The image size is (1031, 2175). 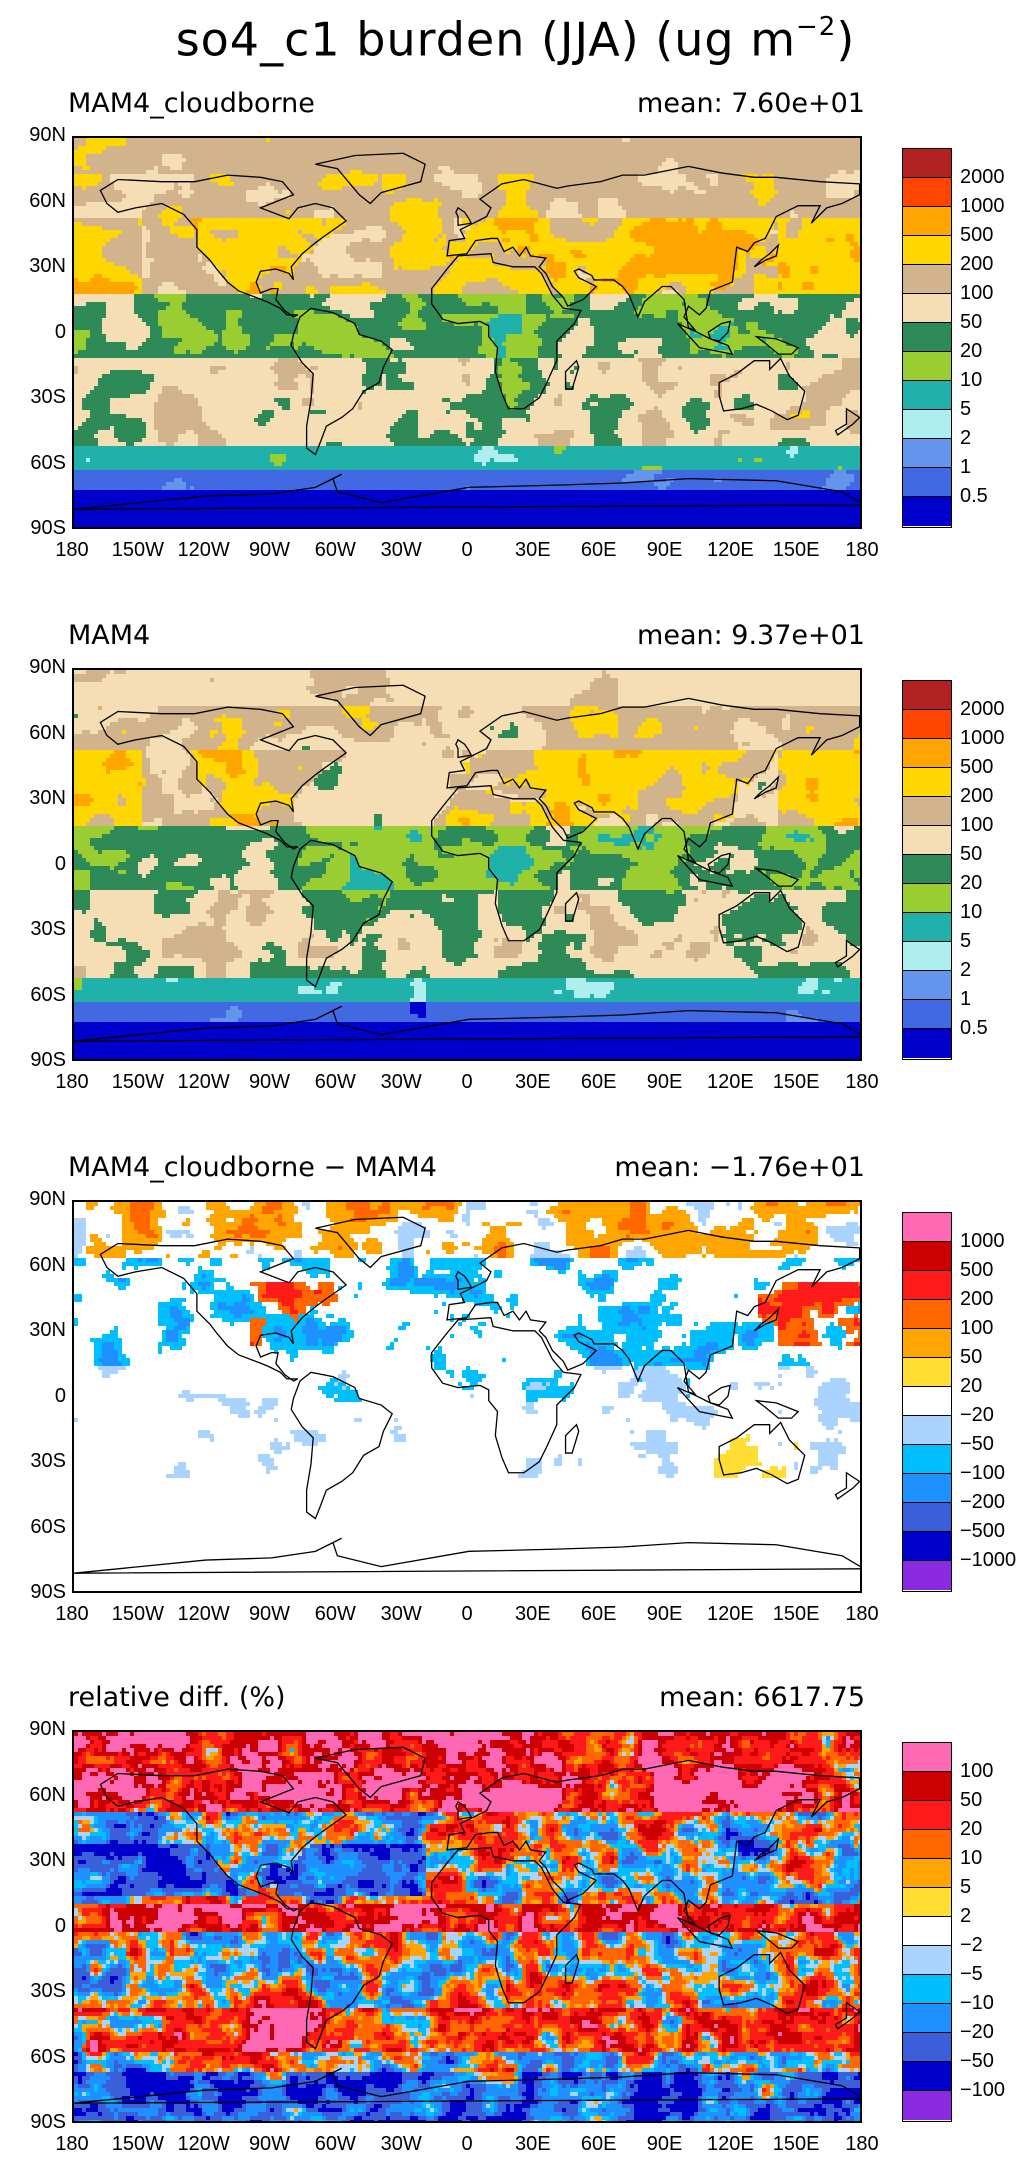 I want to click on colorbar-label: 100, so click(x=976, y=825).